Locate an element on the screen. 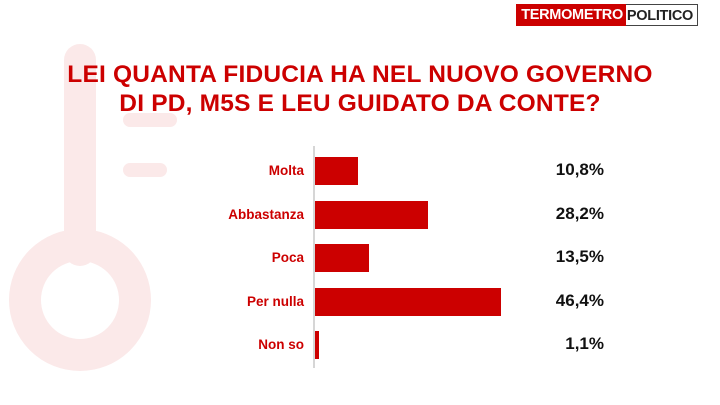 The height and width of the screenshot is (405, 720). chart-title-line-2: DI PD, M5S E LEU GUIDATO DA CONTE? is located at coordinates (360, 103).